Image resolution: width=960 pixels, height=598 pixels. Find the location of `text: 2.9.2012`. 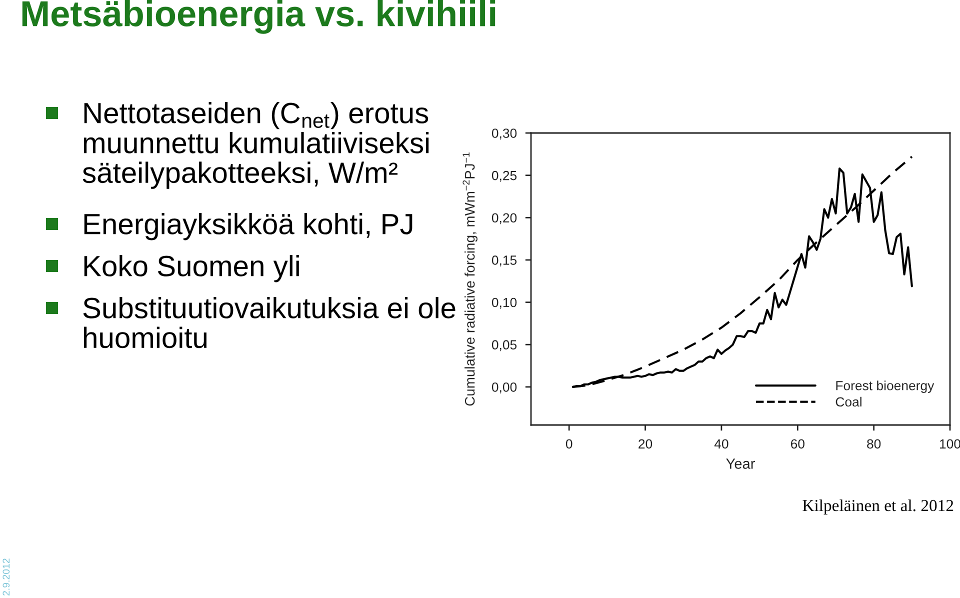

text: 2.9.2012 is located at coordinates (6, 577).